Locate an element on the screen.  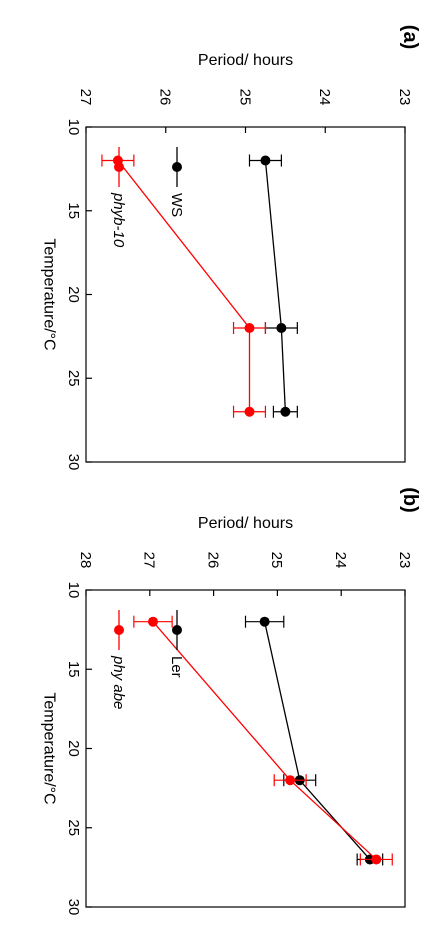
legend-label: phyb-10 is located at coordinates (118, 220).